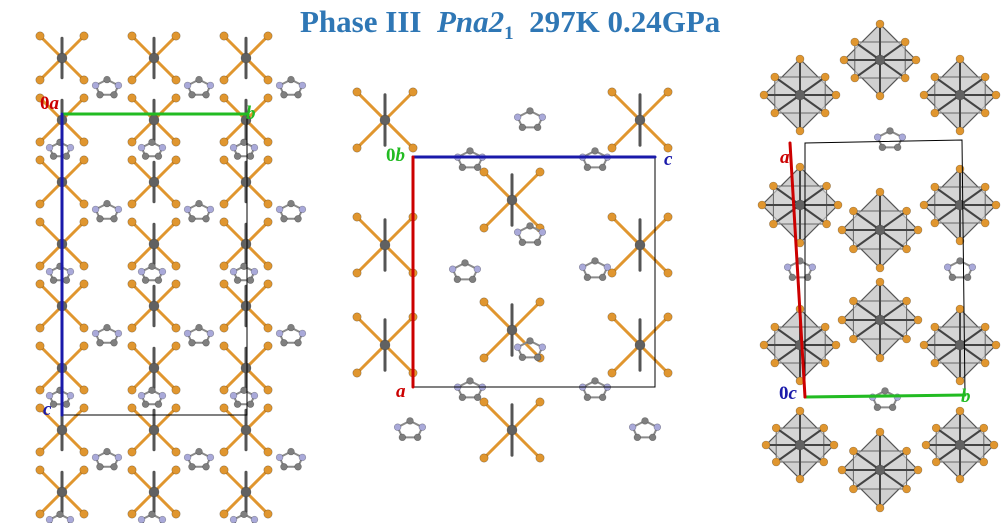  What do you see at coordinates (880, 320) in the screenshot?
I see `octahedron-icon` at bounding box center [880, 320].